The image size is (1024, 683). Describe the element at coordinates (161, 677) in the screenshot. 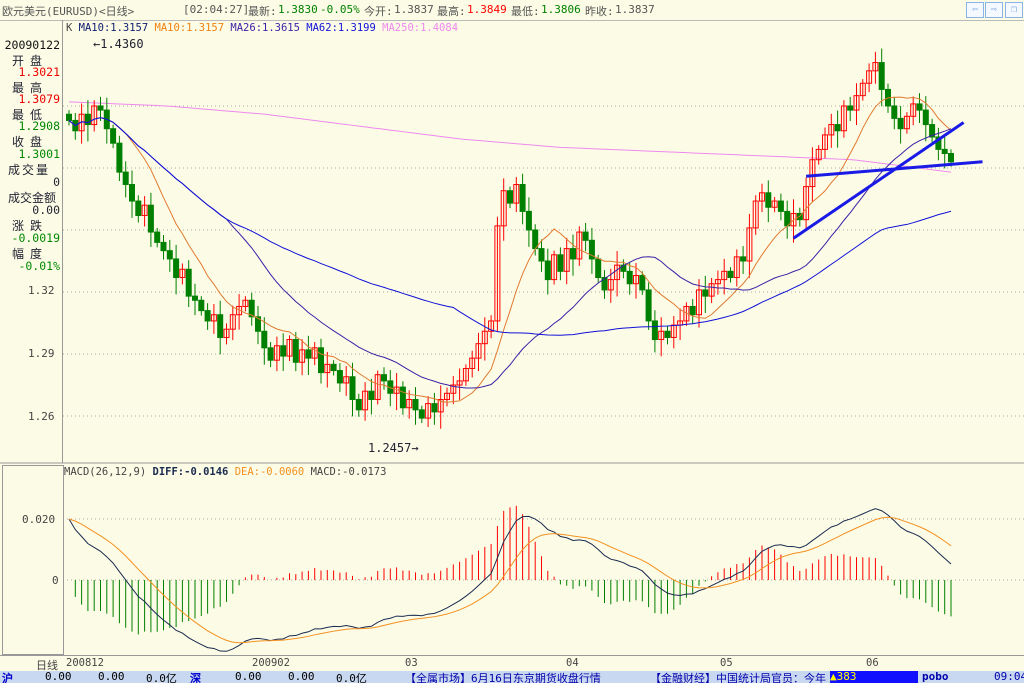

I see `sh-value: 0.0亿` at that location.